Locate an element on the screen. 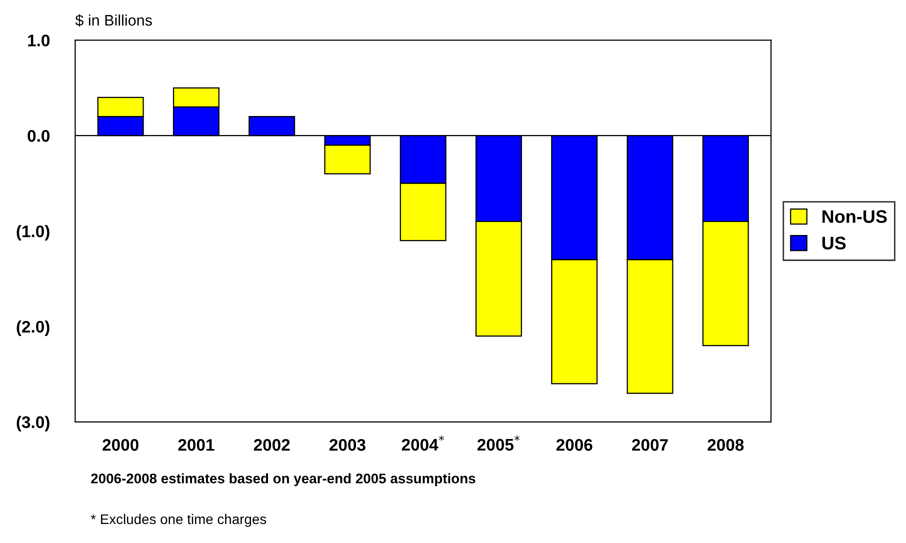  y-tick-label: (3.0) is located at coordinates (33, 424).